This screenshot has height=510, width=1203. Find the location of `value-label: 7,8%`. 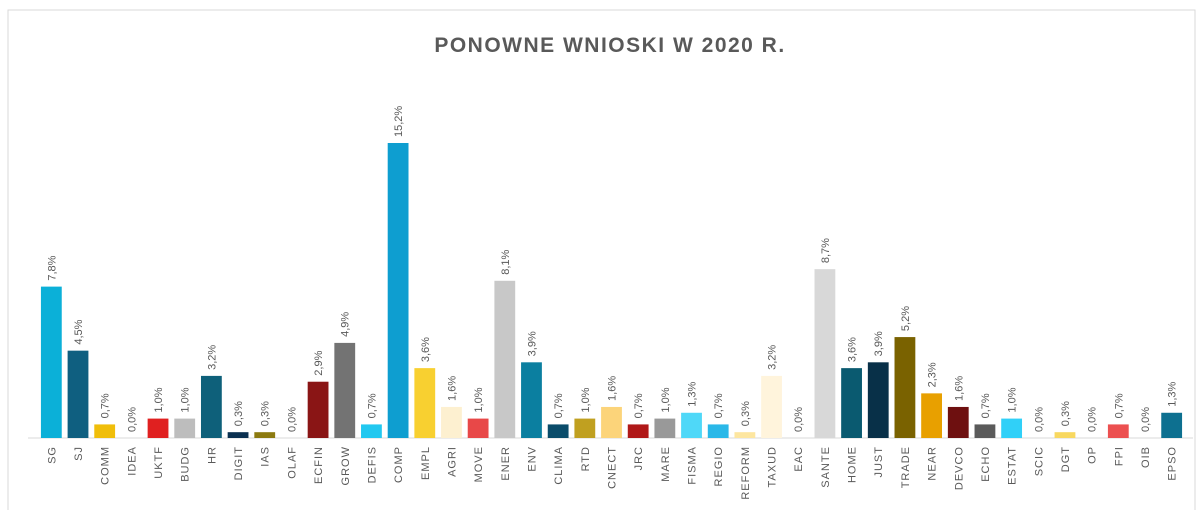

value-label: 7,8% is located at coordinates (52, 267).